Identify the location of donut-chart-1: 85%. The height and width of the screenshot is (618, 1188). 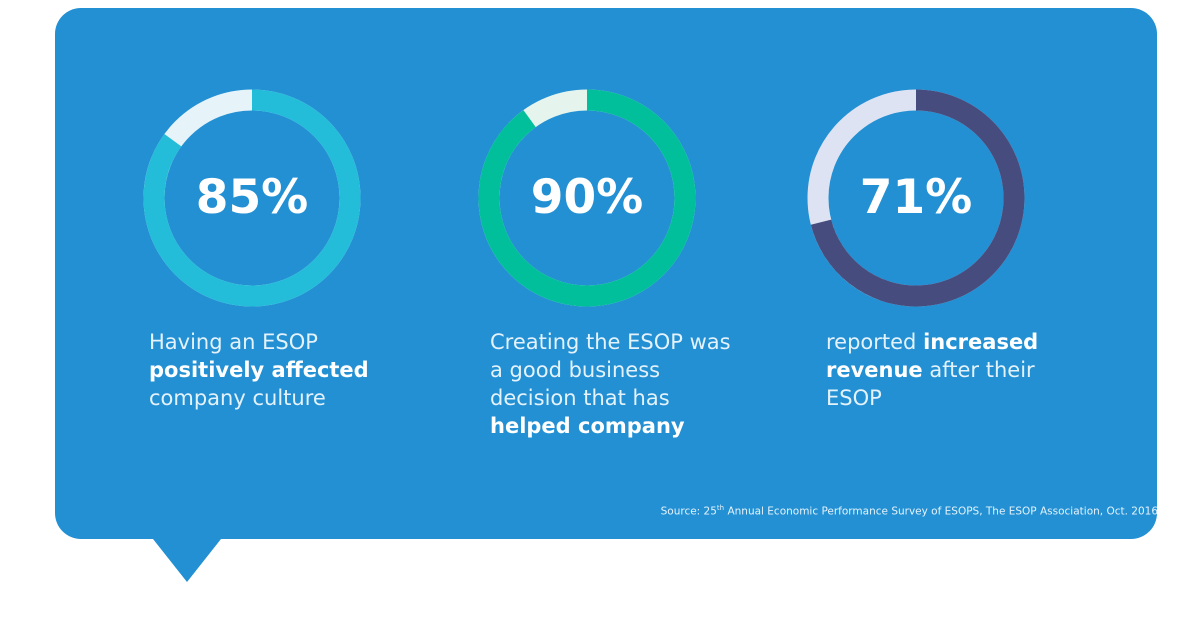
(252, 198).